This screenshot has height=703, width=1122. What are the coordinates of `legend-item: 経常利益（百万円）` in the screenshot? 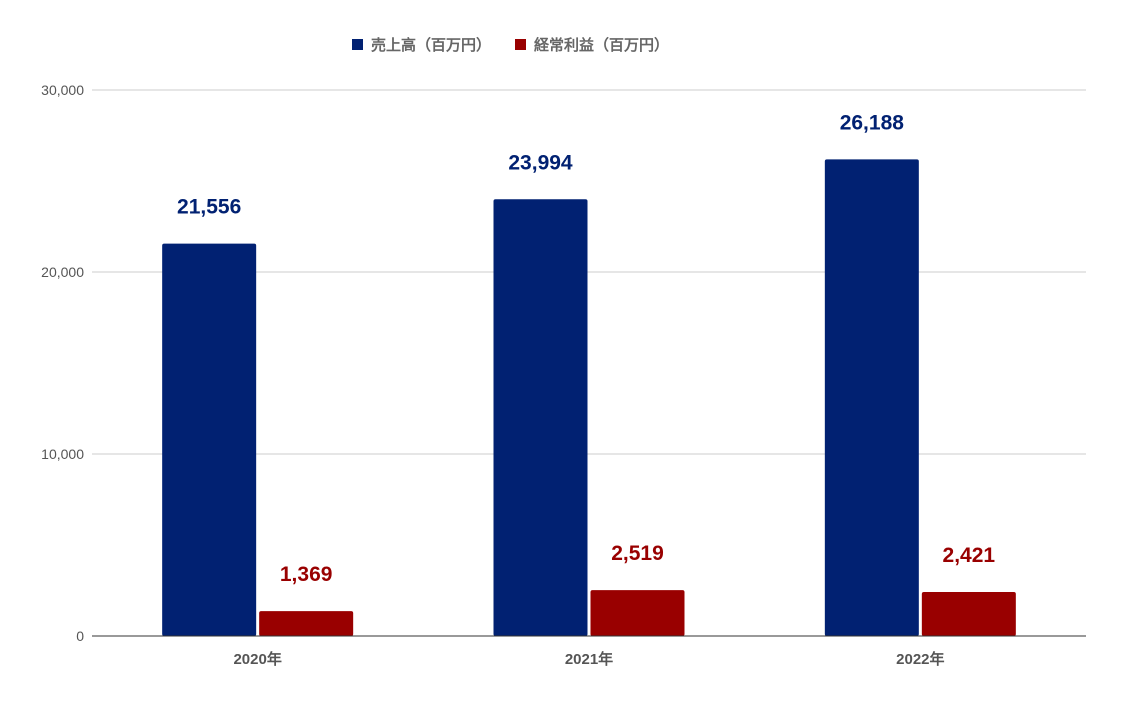 It's located at (592, 45).